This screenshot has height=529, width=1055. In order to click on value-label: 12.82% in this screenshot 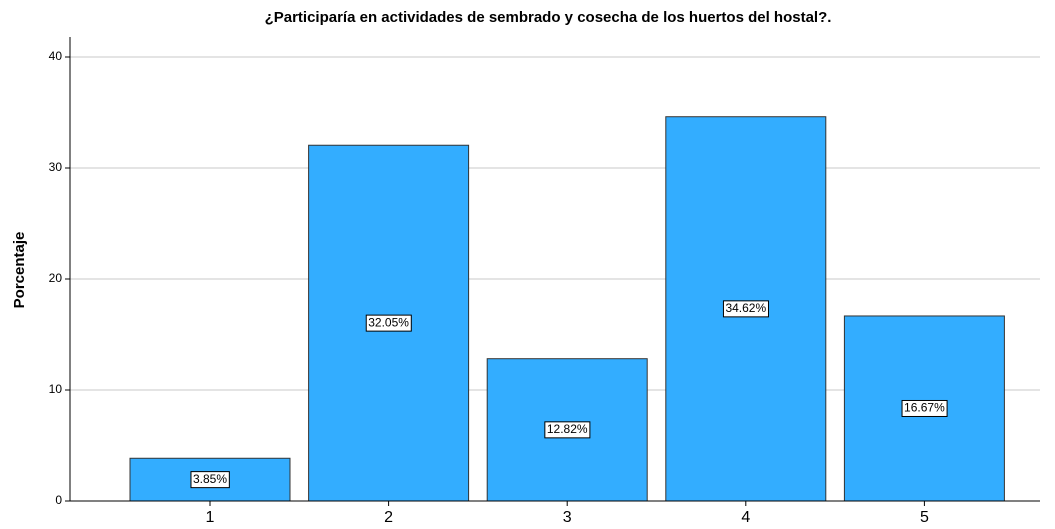, I will do `click(567, 429)`.